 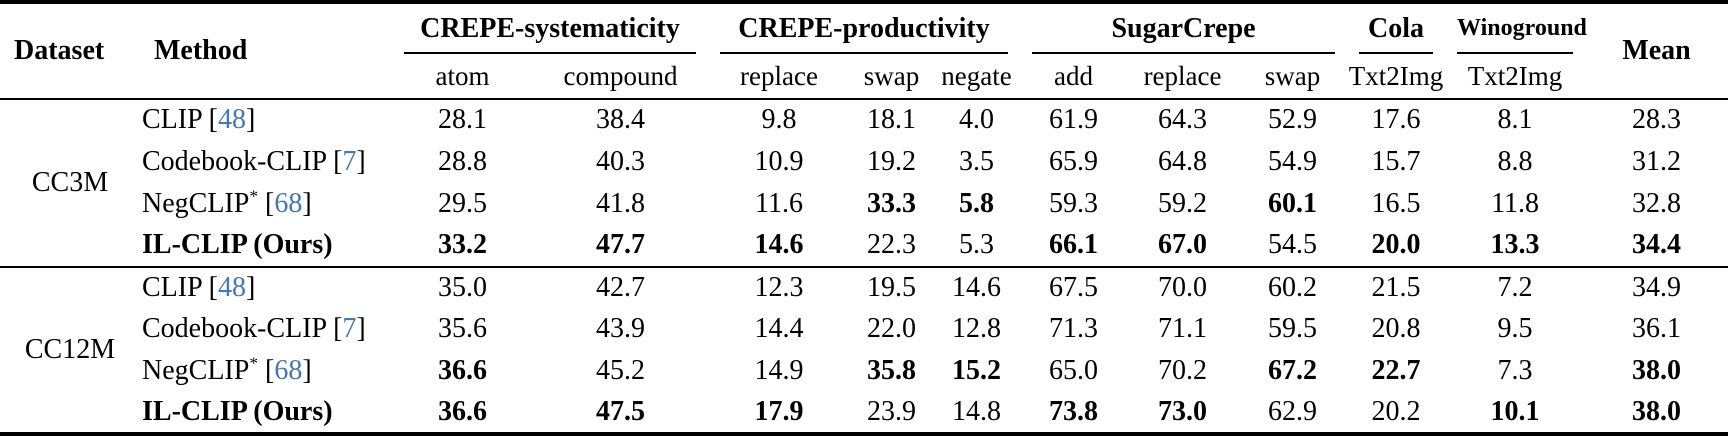 I want to click on value-cell: 35.8, so click(x=892, y=371).